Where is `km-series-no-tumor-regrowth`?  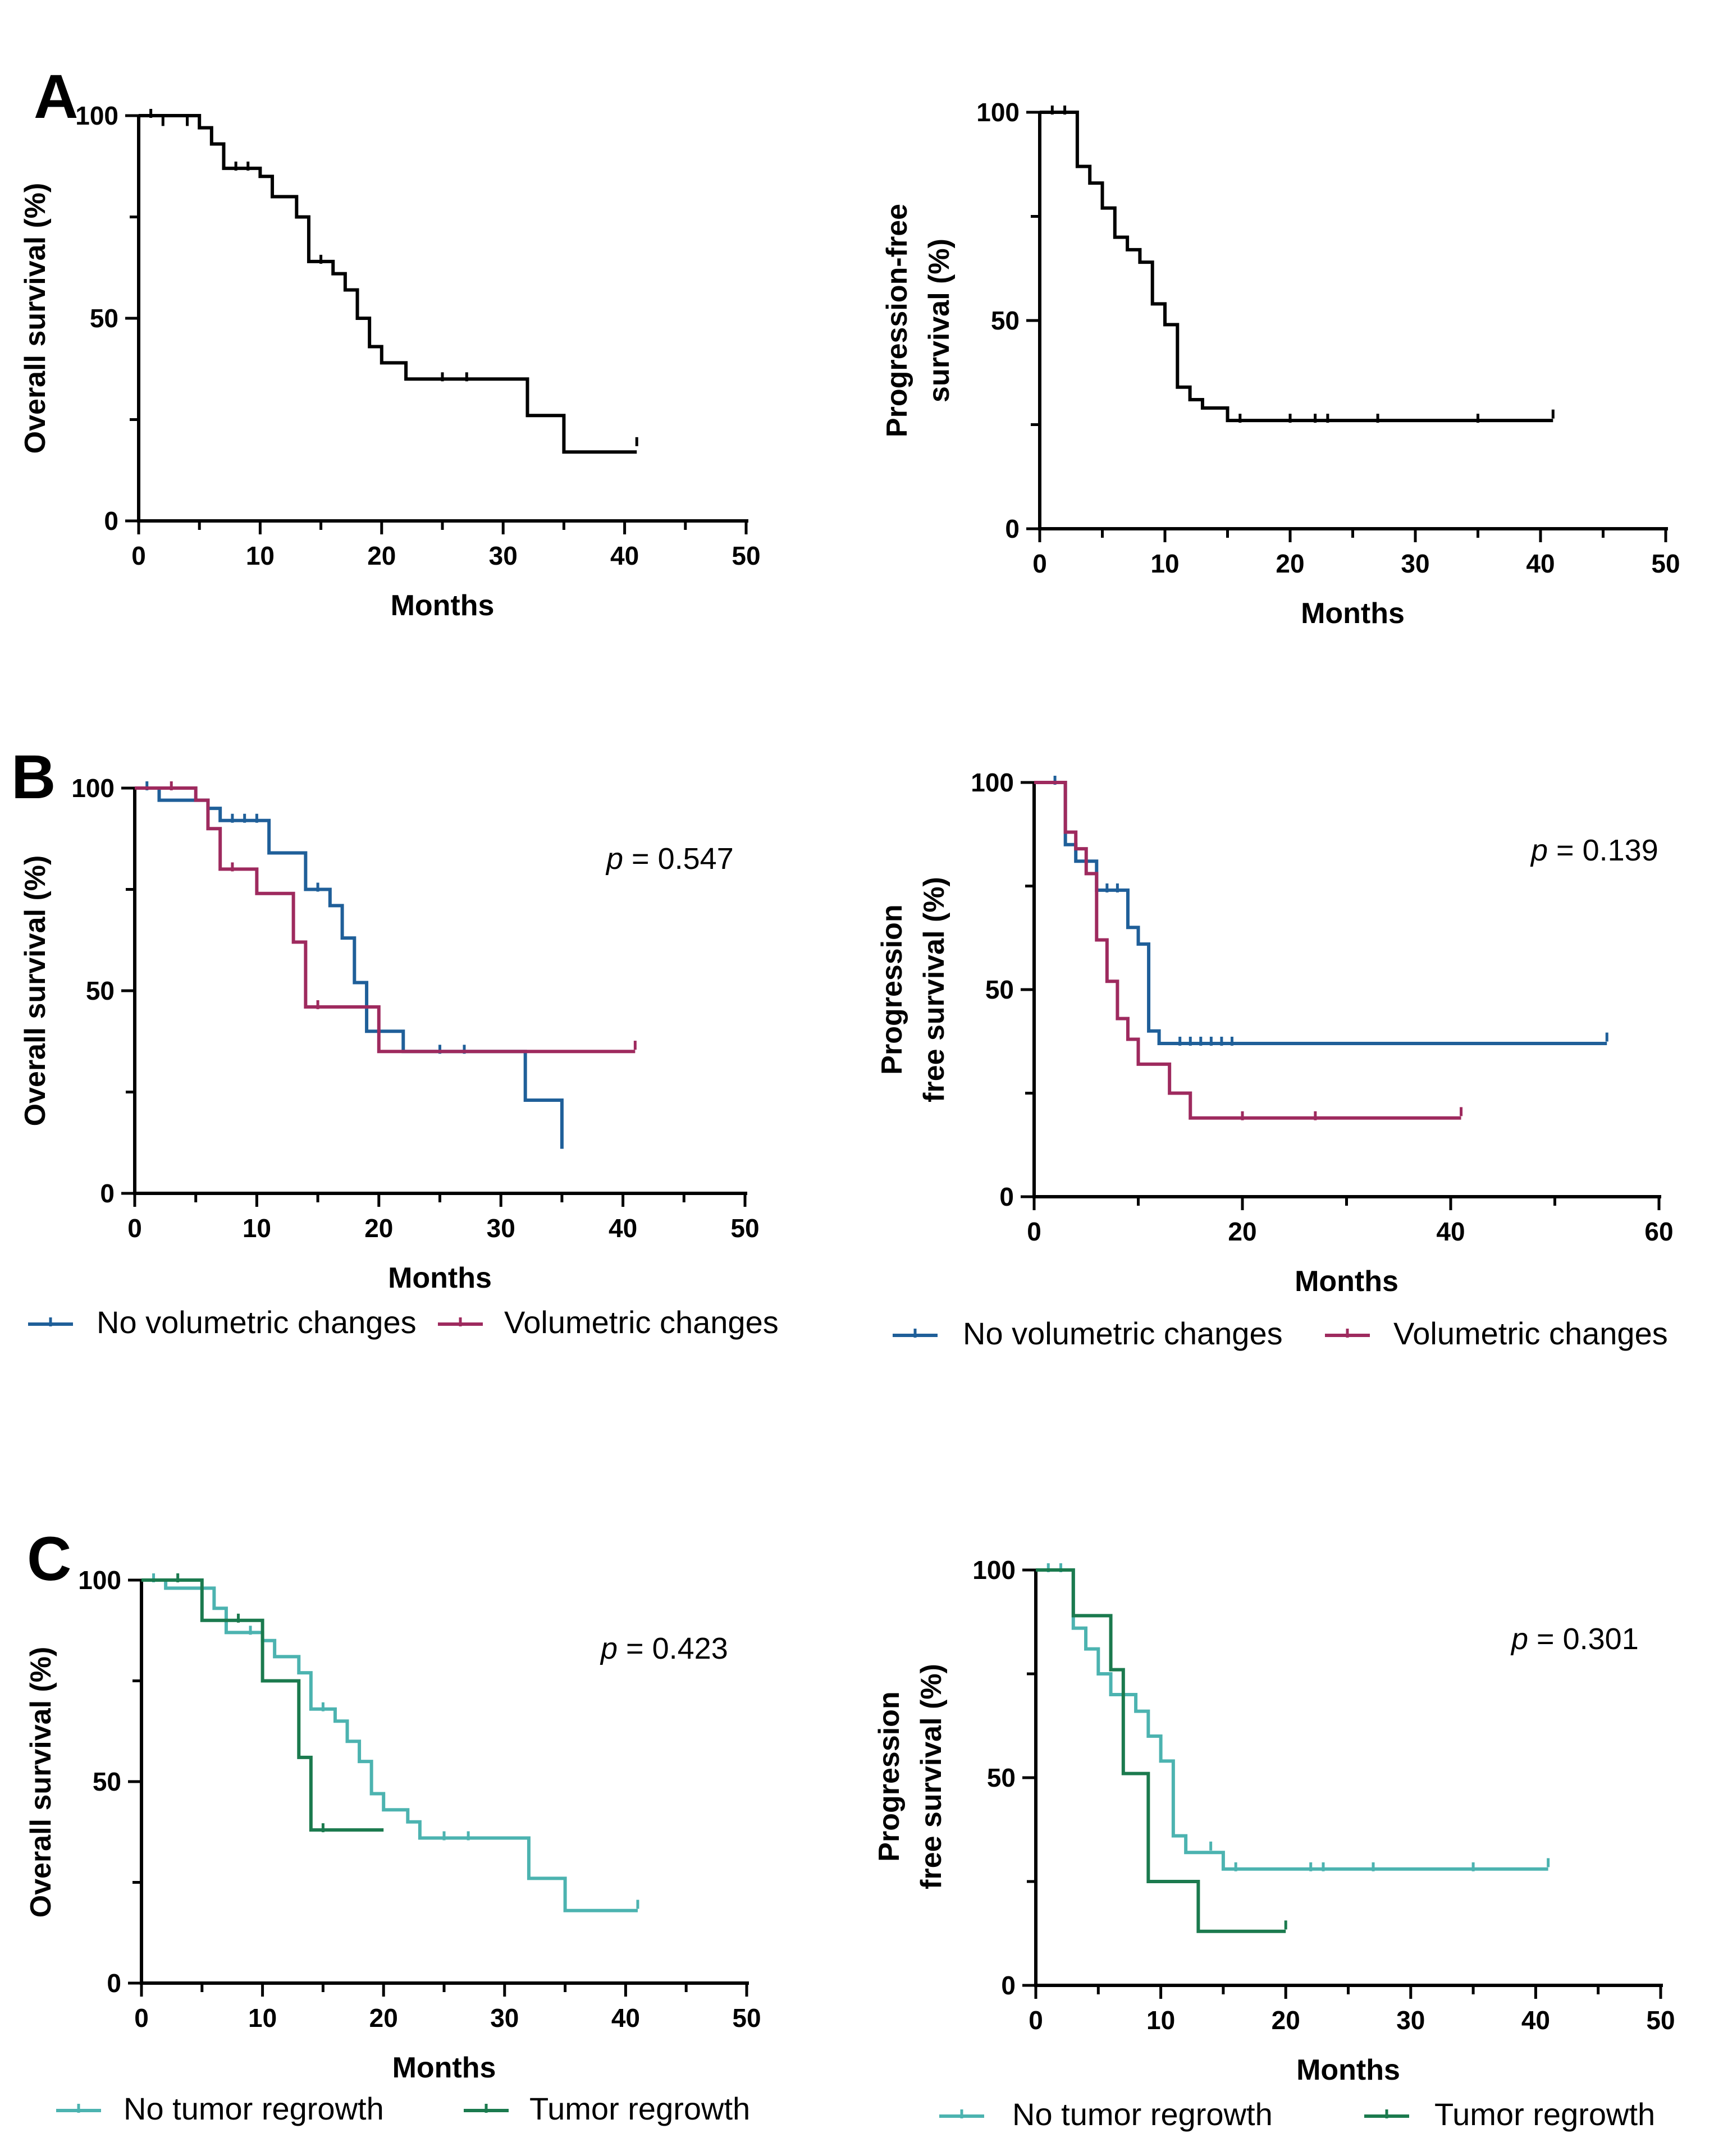
km-series-no-tumor-regrowth is located at coordinates (1293, 1717).